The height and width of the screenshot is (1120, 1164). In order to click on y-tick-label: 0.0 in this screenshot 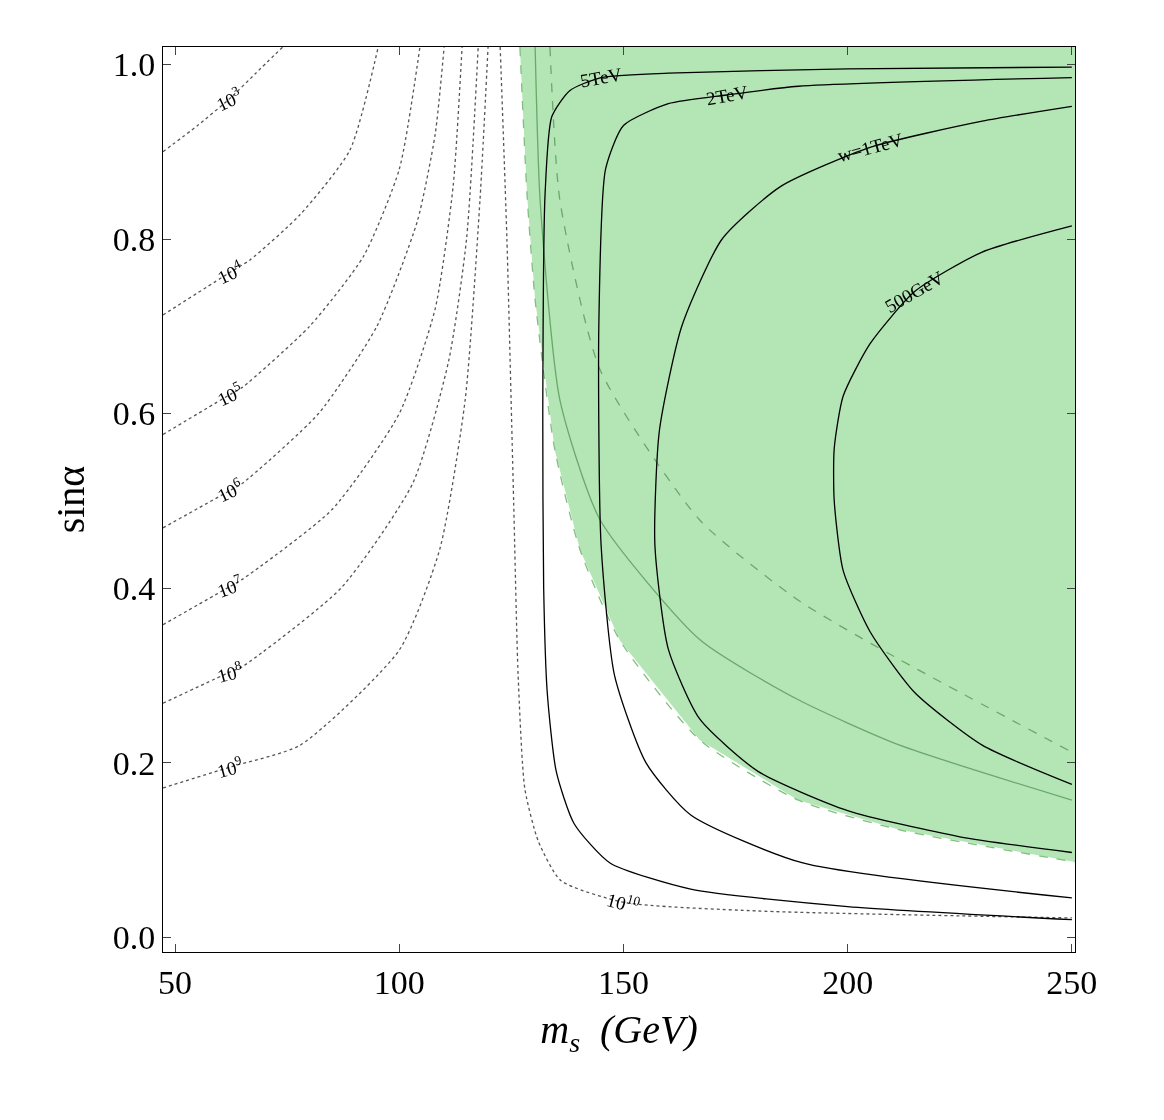, I will do `click(134, 938)`.